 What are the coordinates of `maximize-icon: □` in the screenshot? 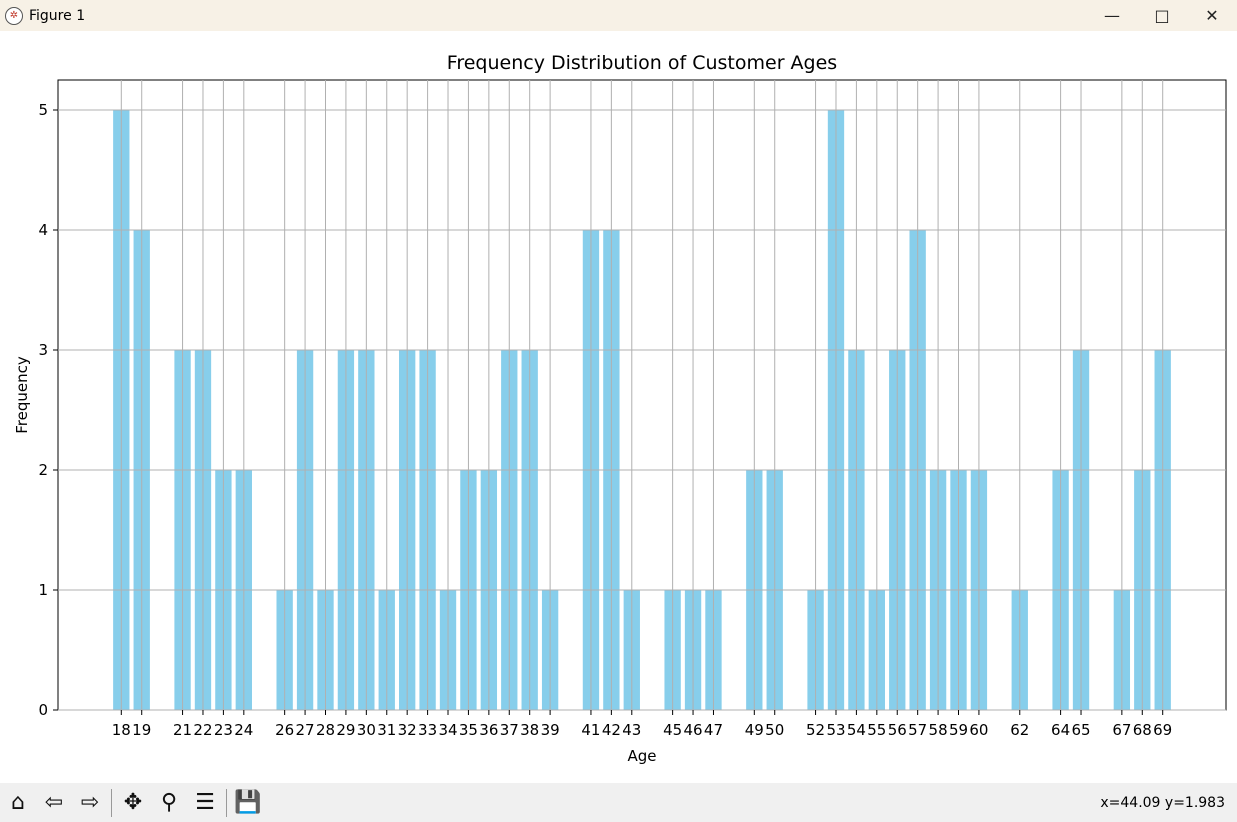 It's located at (1162, 15).